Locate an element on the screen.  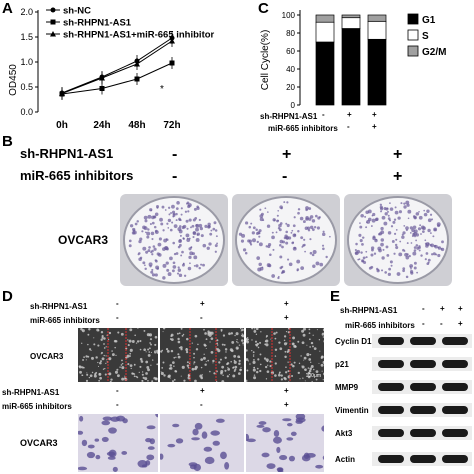
blot-protein-label: Vimentin is located at coordinates (352, 410).